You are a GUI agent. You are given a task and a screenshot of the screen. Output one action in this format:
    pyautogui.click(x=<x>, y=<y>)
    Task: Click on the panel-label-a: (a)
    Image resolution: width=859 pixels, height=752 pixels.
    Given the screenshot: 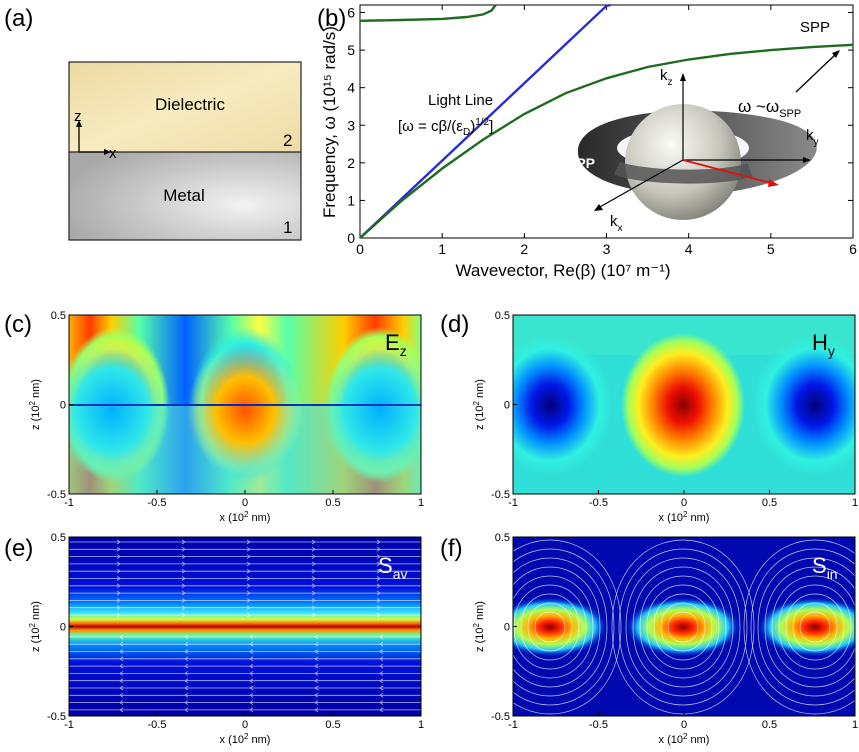 What is the action you would take?
    pyautogui.click(x=18, y=18)
    